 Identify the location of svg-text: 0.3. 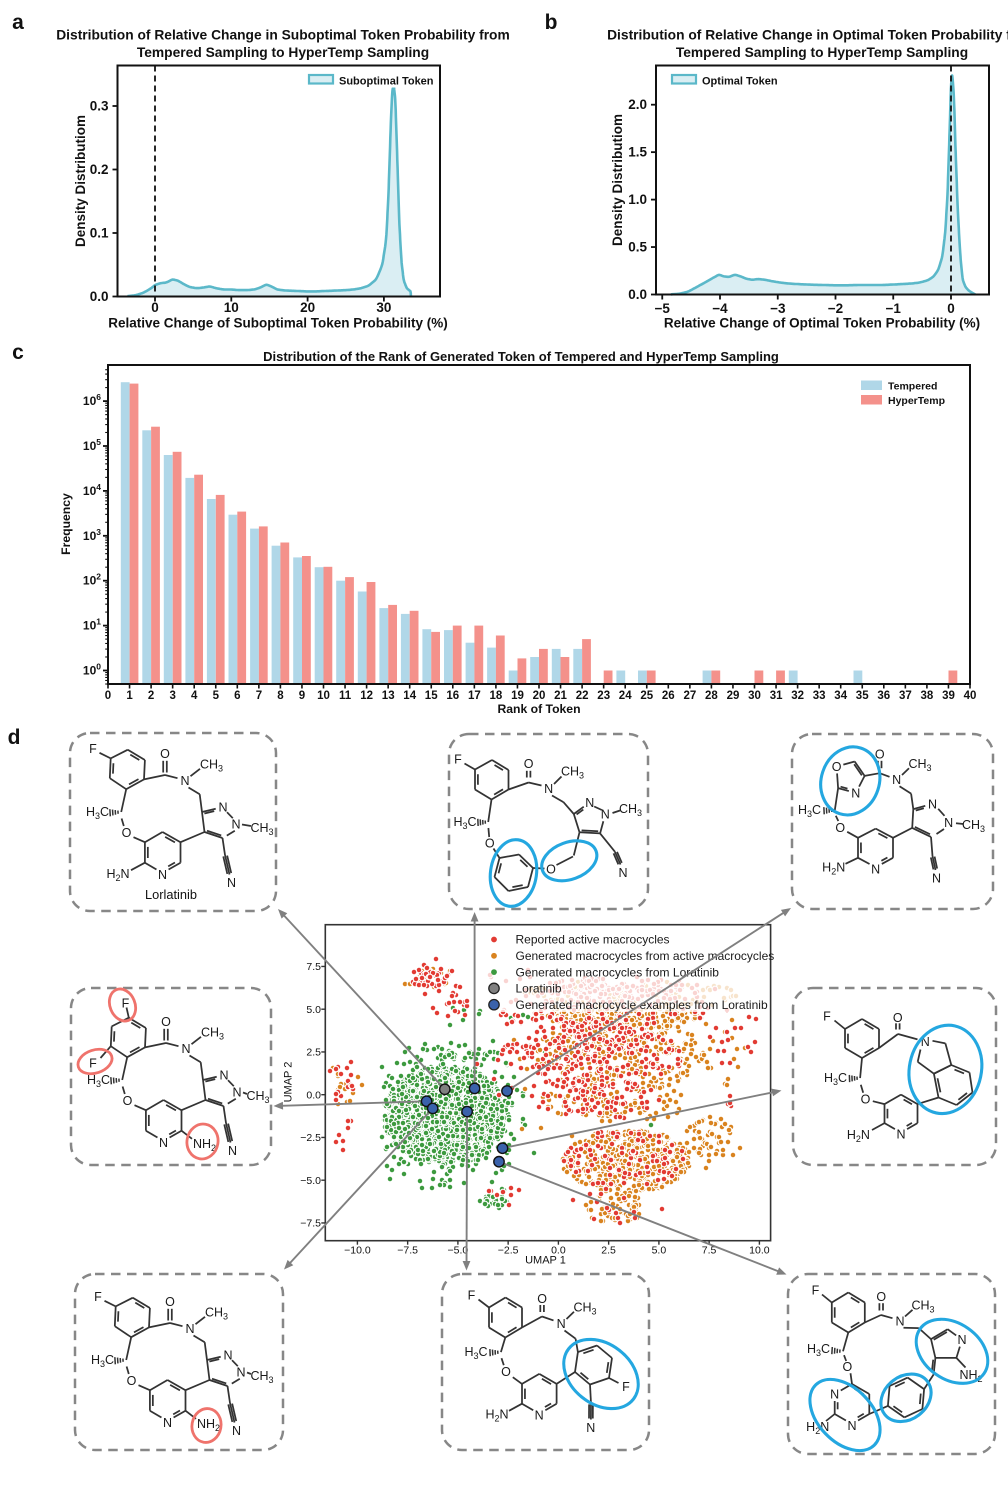
(99, 106).